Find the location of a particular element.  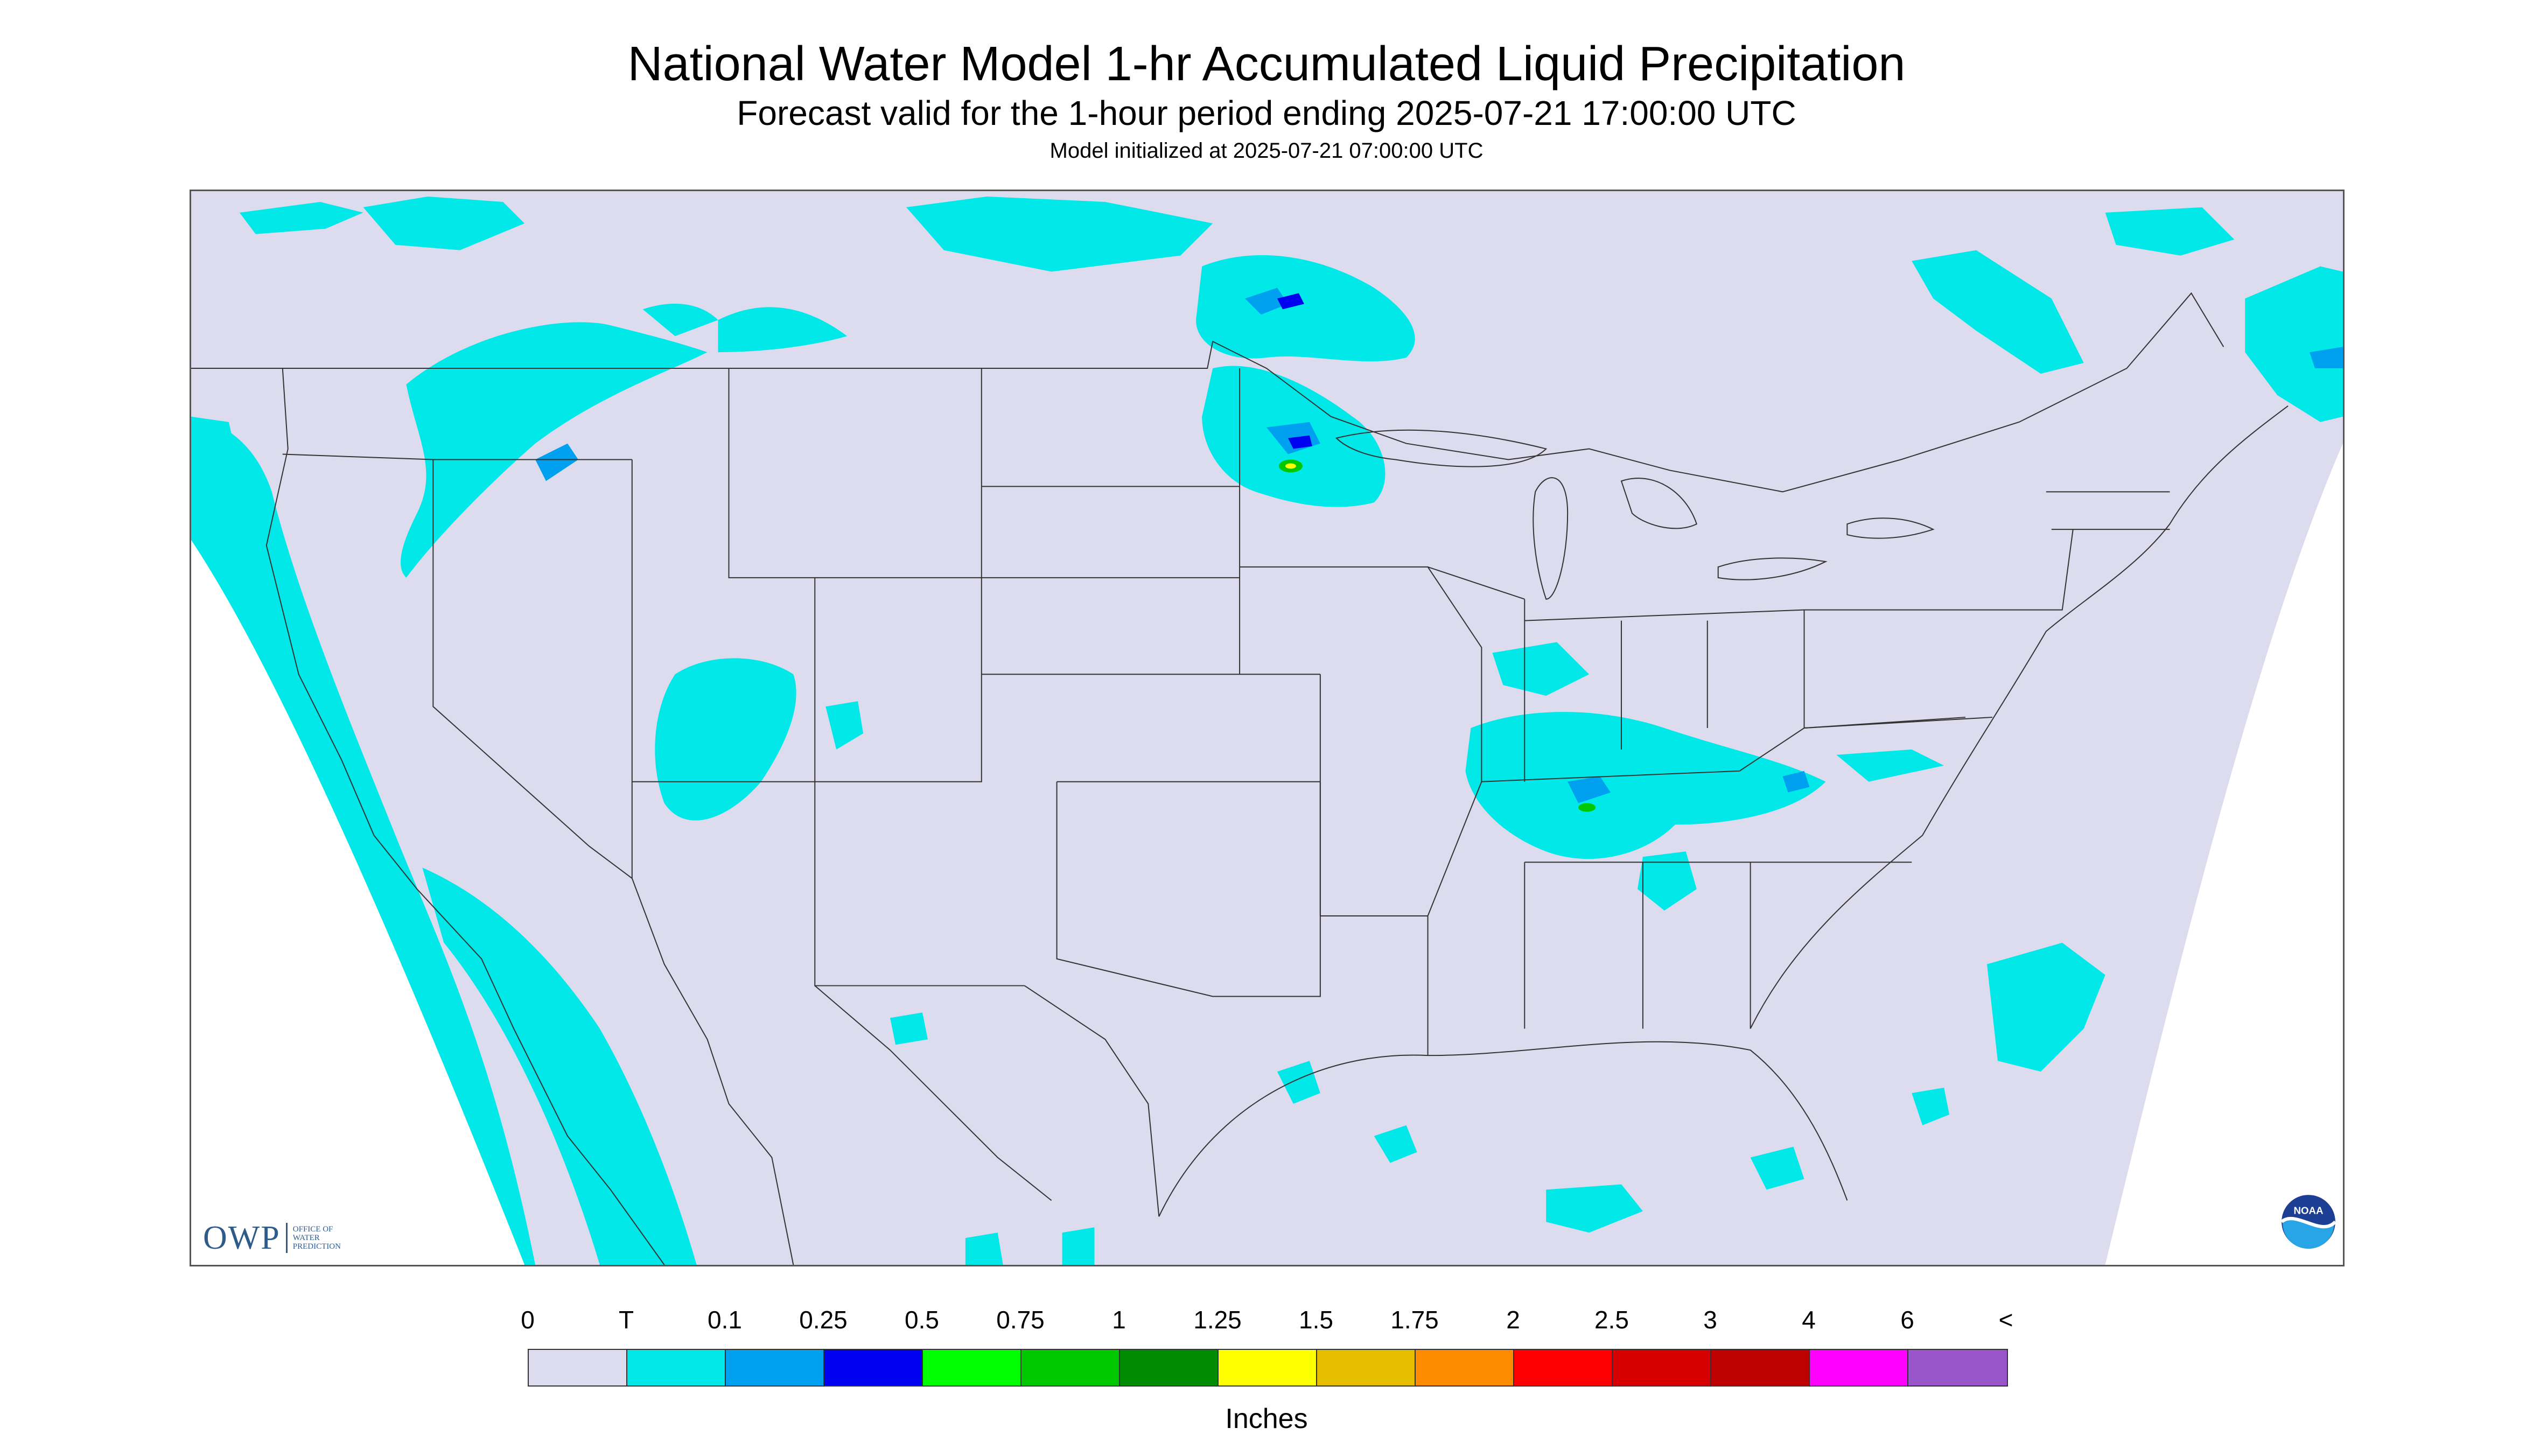

legend-tick-label-14: 6 is located at coordinates (1907, 1320).